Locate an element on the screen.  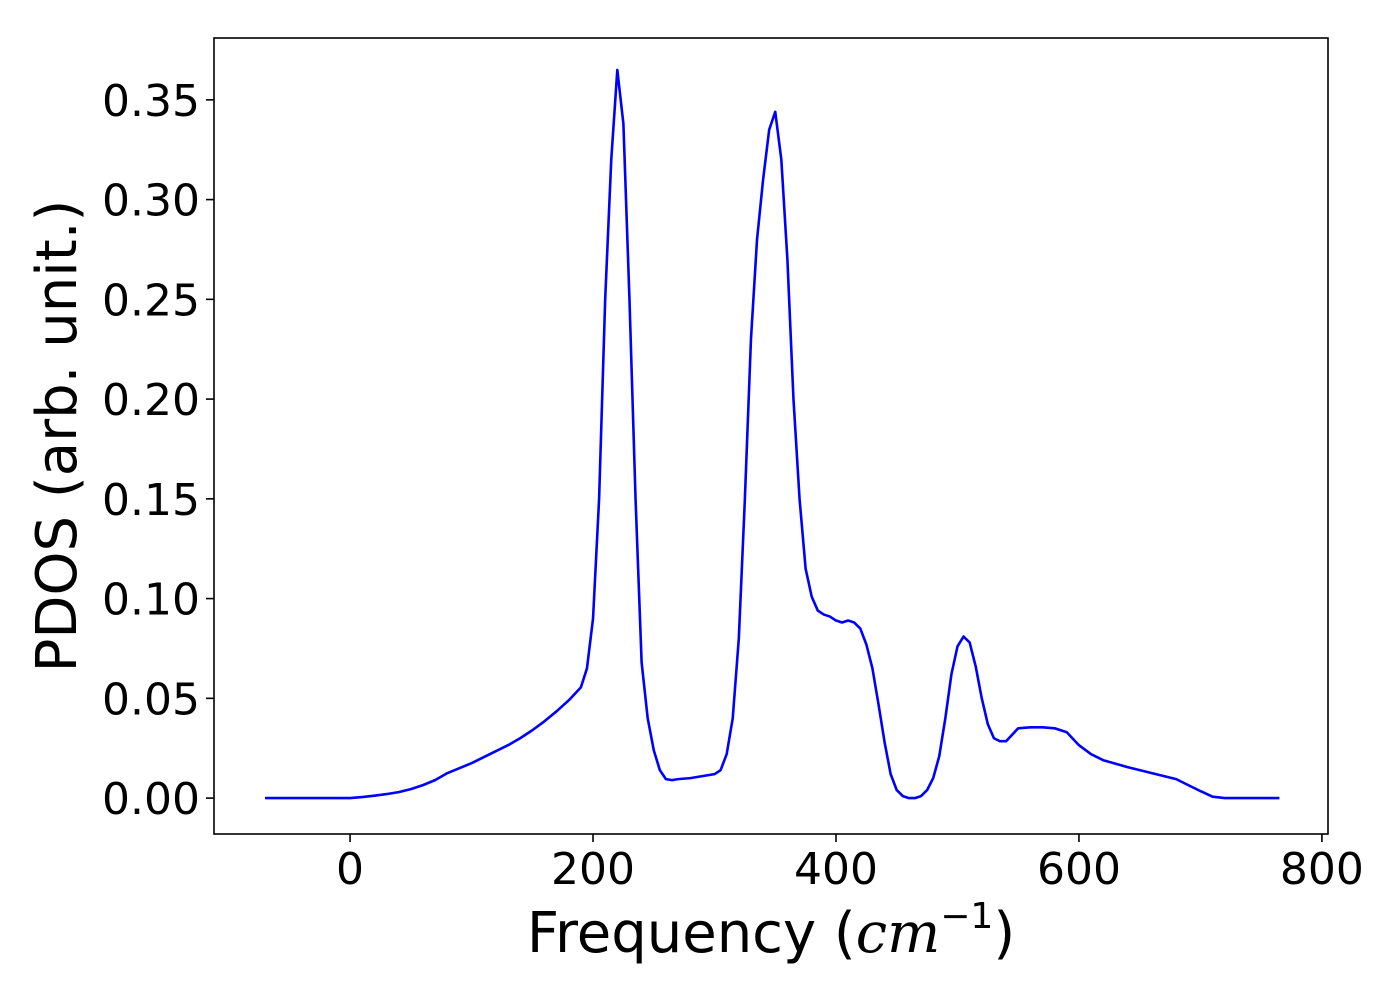
y-tick-label: 0.05 is located at coordinates (151, 699).